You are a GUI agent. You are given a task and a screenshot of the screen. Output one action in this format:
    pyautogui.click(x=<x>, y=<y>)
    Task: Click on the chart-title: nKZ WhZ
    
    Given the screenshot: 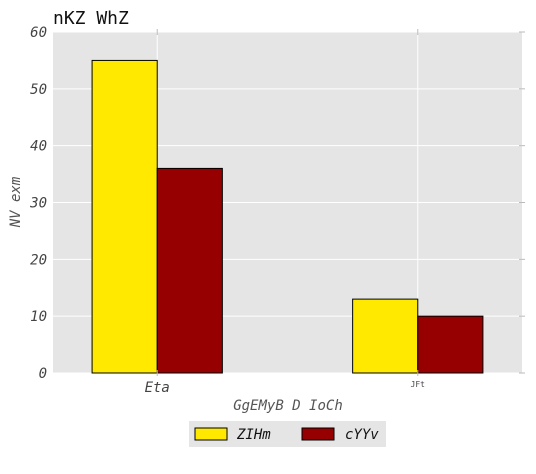 What is the action you would take?
    pyautogui.click(x=91, y=18)
    